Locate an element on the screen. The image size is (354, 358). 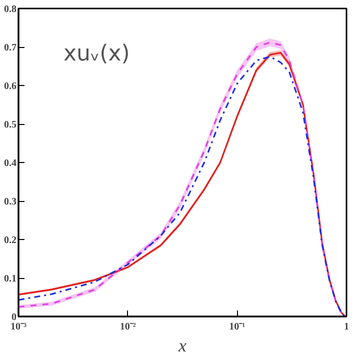
y-tick-label: 0.1 is located at coordinates (10, 279).